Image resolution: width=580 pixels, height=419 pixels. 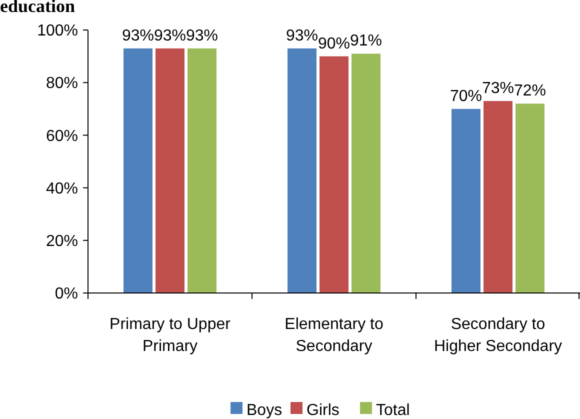 What do you see at coordinates (366, 41) in the screenshot?
I see `data-label: 91%` at bounding box center [366, 41].